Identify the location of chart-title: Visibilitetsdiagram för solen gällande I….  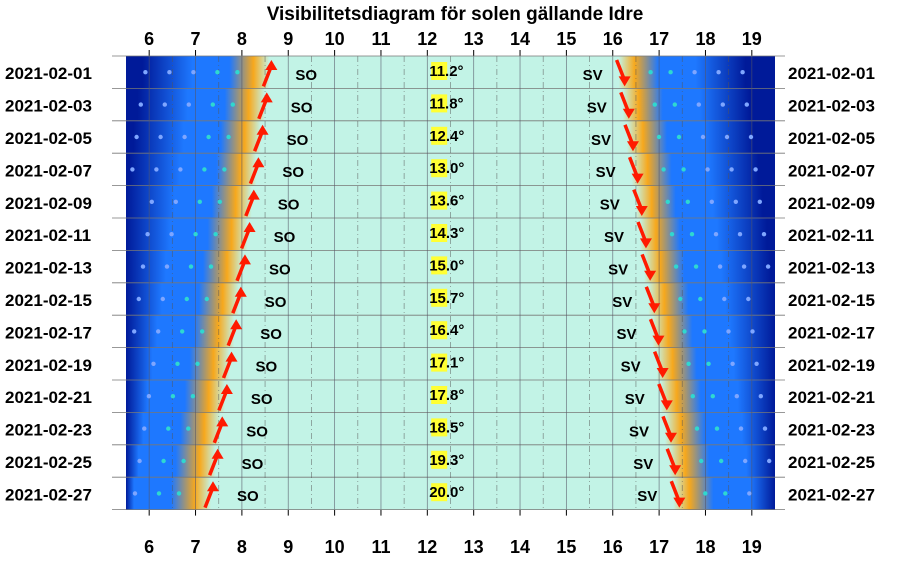
(455, 14).